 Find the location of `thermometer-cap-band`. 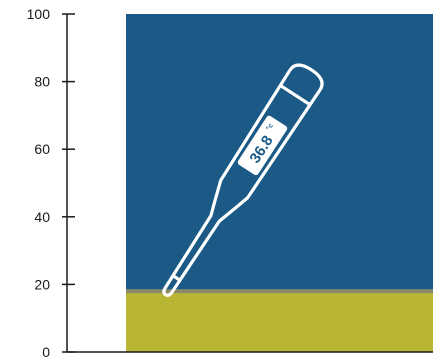

thermometer-cap-band is located at coordinates (295, 95).